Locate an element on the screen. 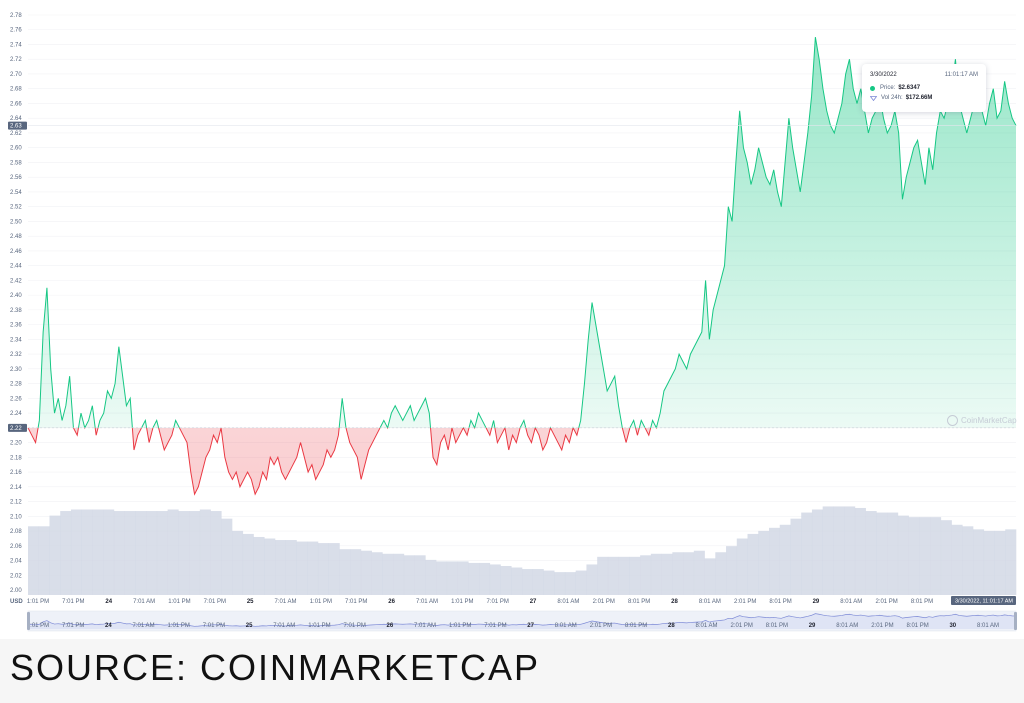  y-tick-label: 2.66 is located at coordinates (16, 104).